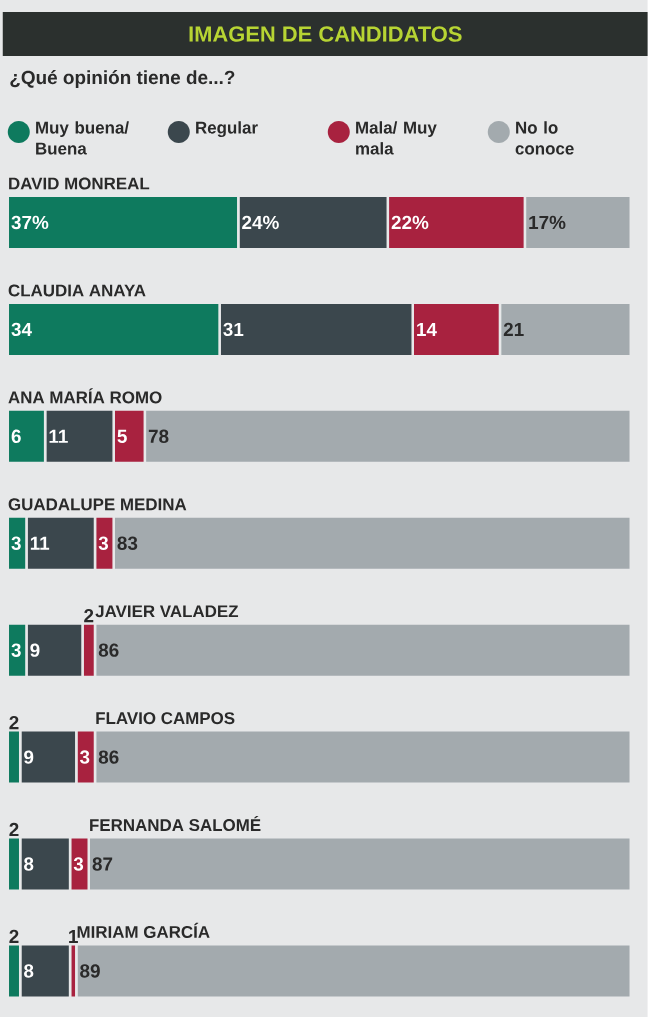  What do you see at coordinates (233, 329) in the screenshot?
I see `data-label: 31` at bounding box center [233, 329].